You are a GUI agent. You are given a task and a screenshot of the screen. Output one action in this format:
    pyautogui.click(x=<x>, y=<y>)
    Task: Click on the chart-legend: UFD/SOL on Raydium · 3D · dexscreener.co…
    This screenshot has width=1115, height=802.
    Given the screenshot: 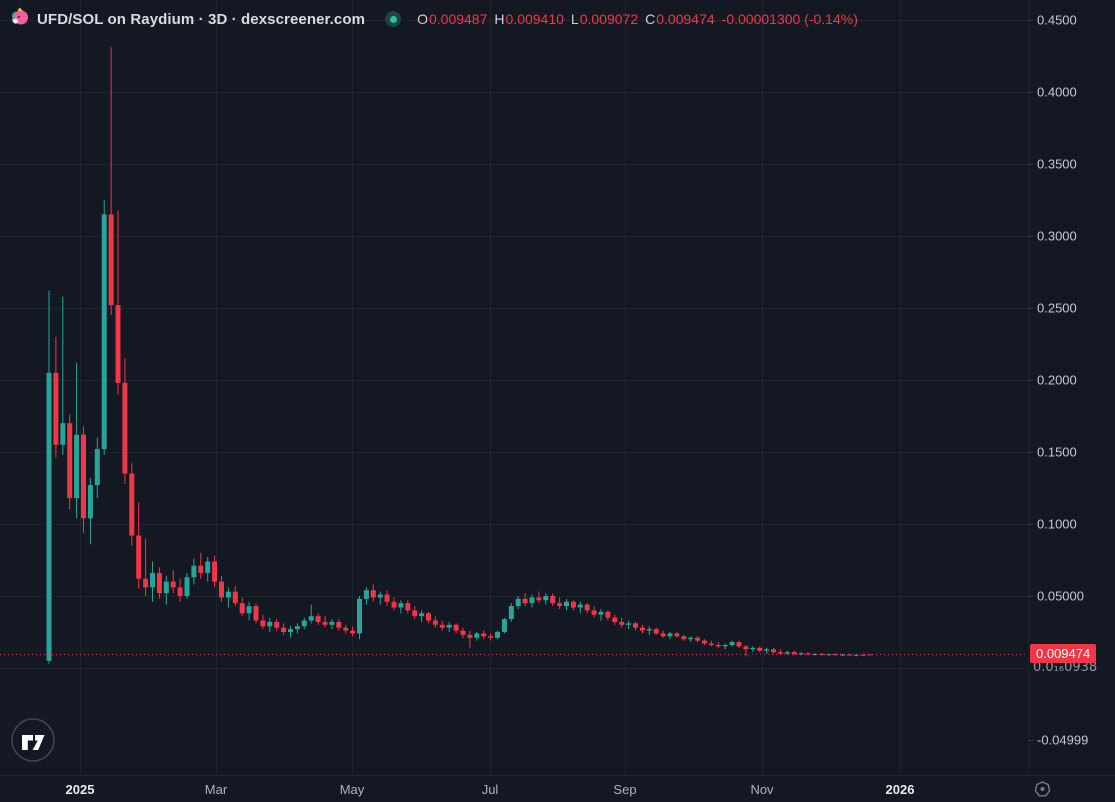 What is the action you would take?
    pyautogui.click(x=434, y=19)
    